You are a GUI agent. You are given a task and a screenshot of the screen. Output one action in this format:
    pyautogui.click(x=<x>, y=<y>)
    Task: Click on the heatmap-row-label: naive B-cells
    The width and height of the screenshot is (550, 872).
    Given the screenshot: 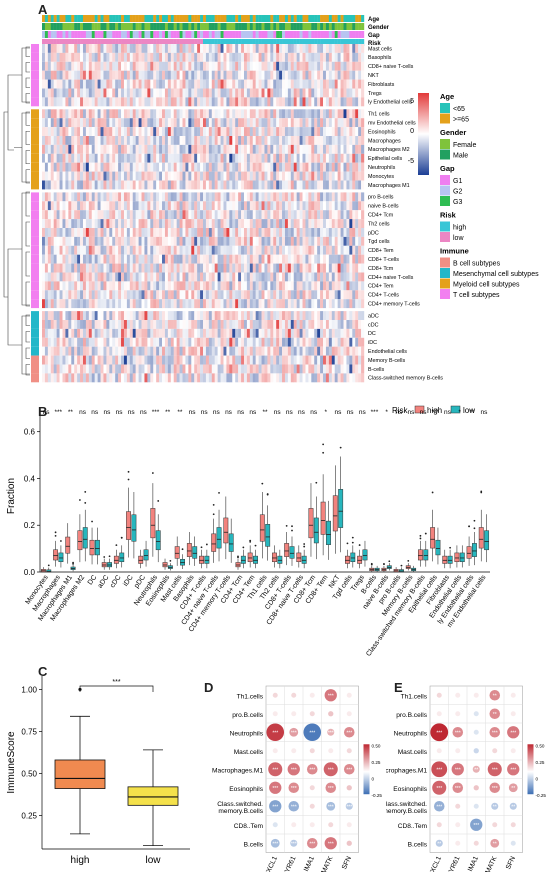 What is the action you would take?
    pyautogui.click(x=383, y=207)
    